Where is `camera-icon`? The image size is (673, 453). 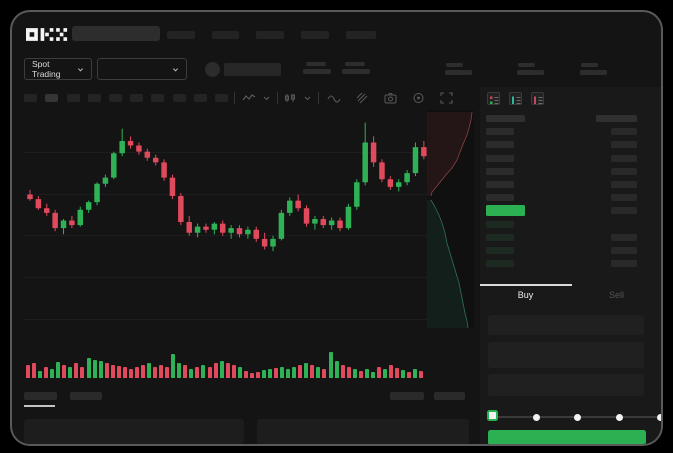 camera-icon is located at coordinates (390, 98).